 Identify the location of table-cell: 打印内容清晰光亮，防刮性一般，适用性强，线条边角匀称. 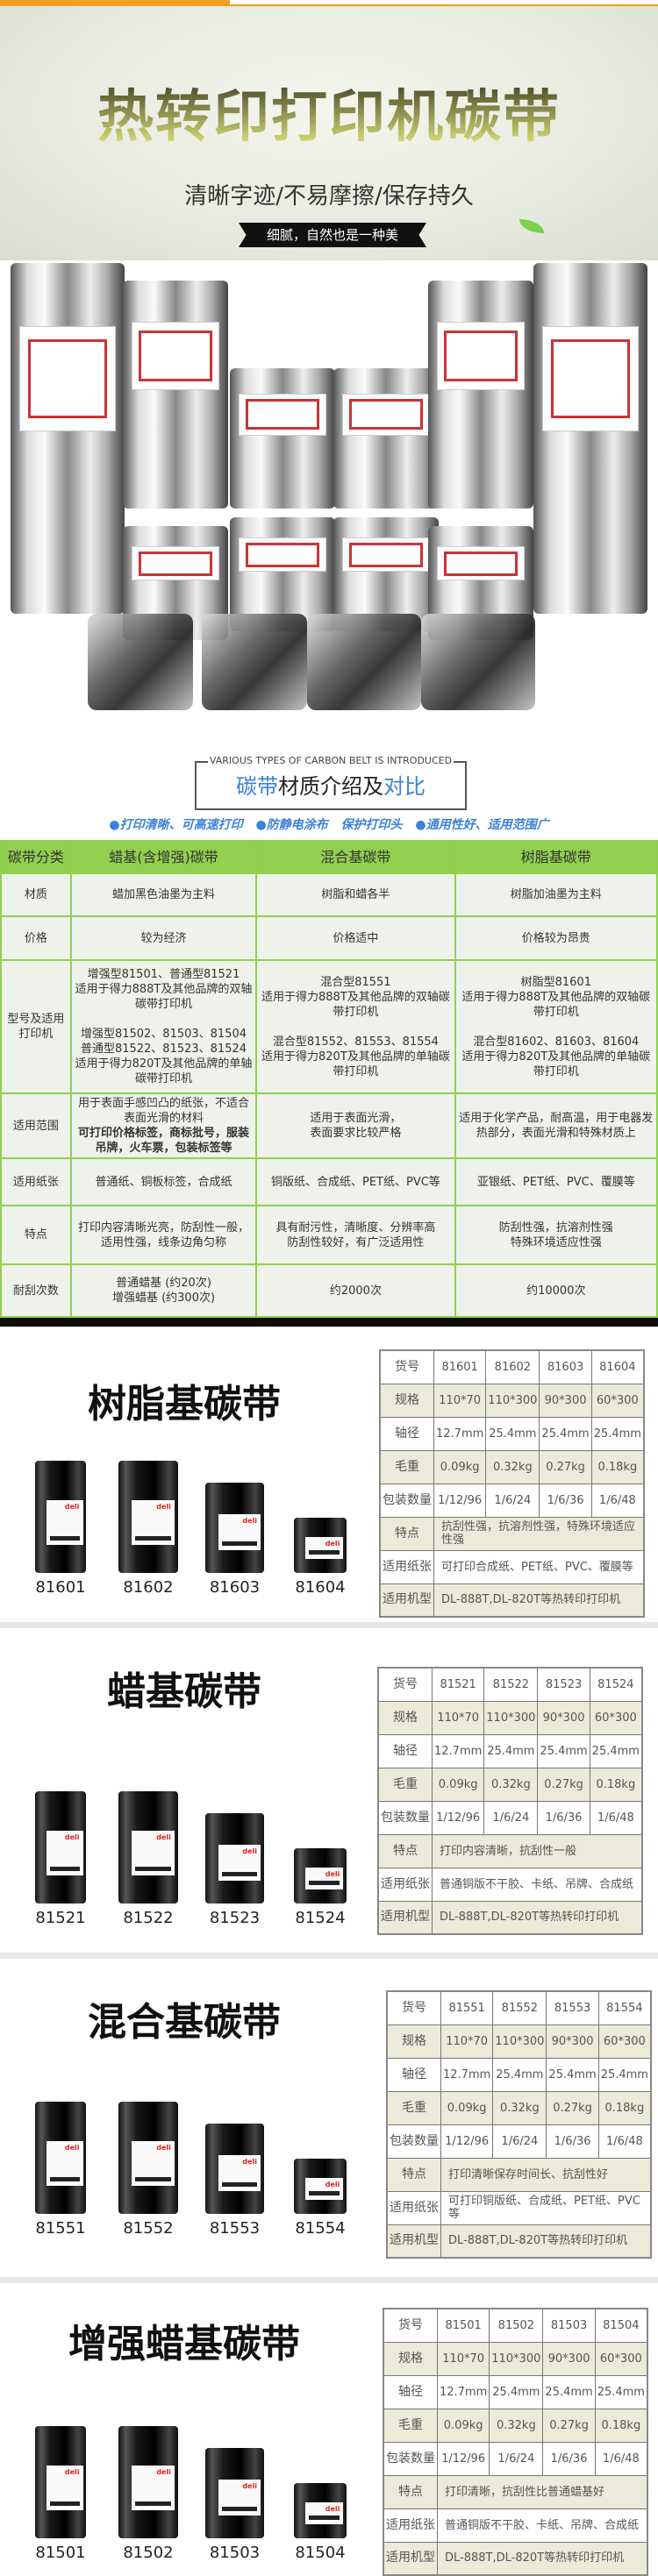
(164, 1235).